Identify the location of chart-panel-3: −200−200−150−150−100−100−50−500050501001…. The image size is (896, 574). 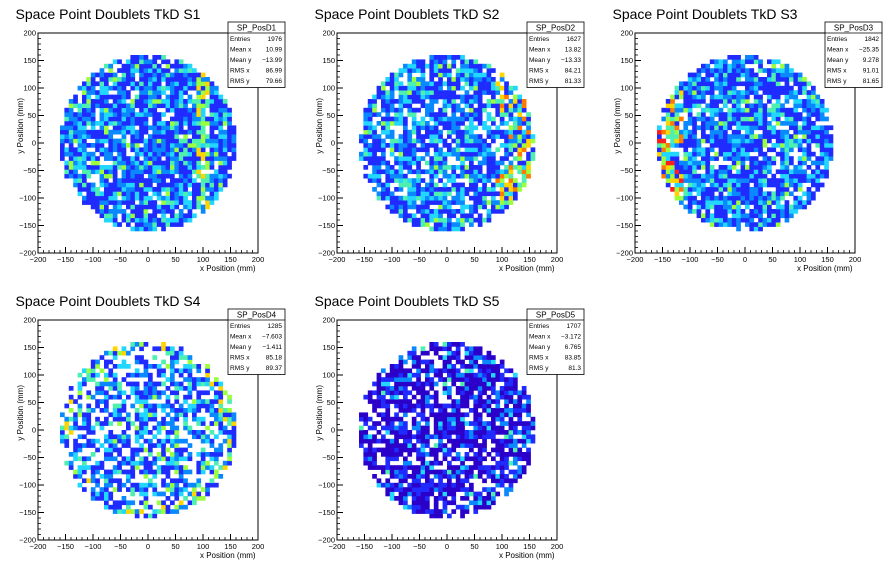
(748, 139).